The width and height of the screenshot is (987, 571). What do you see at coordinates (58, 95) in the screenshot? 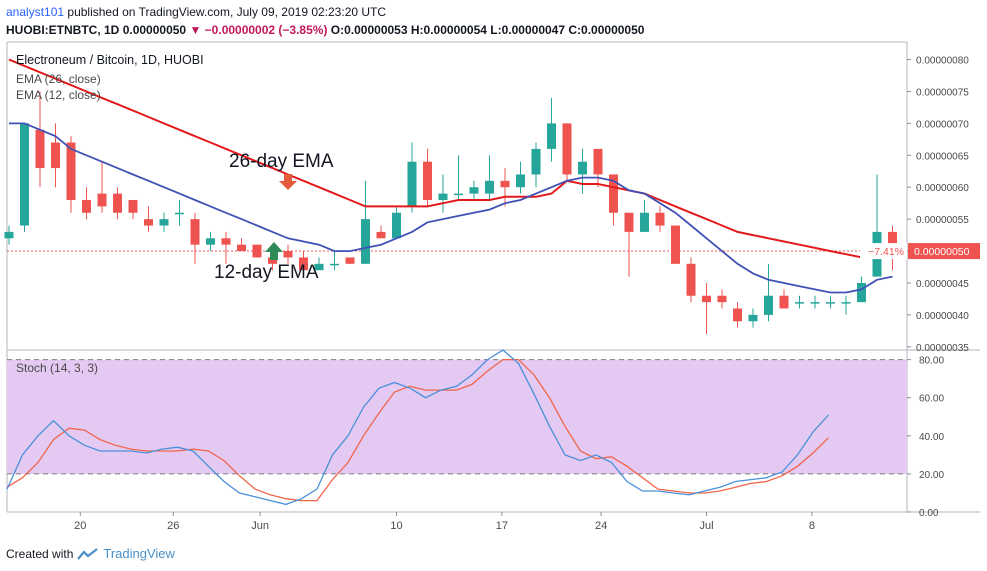
I see `ema12-legend: EMA (12, close)` at bounding box center [58, 95].